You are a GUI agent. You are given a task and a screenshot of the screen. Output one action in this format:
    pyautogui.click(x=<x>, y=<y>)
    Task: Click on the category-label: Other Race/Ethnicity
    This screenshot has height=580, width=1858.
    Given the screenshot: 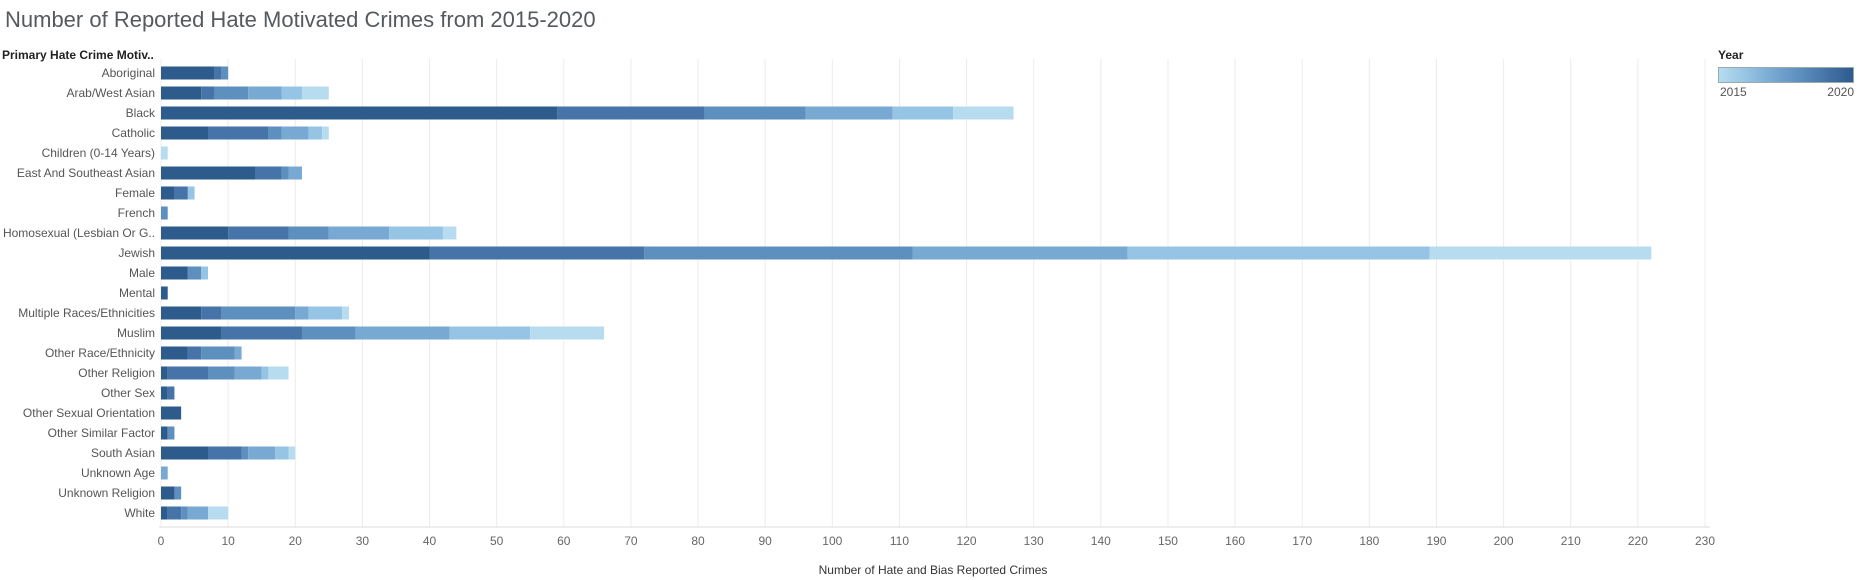 What is the action you would take?
    pyautogui.click(x=100, y=353)
    